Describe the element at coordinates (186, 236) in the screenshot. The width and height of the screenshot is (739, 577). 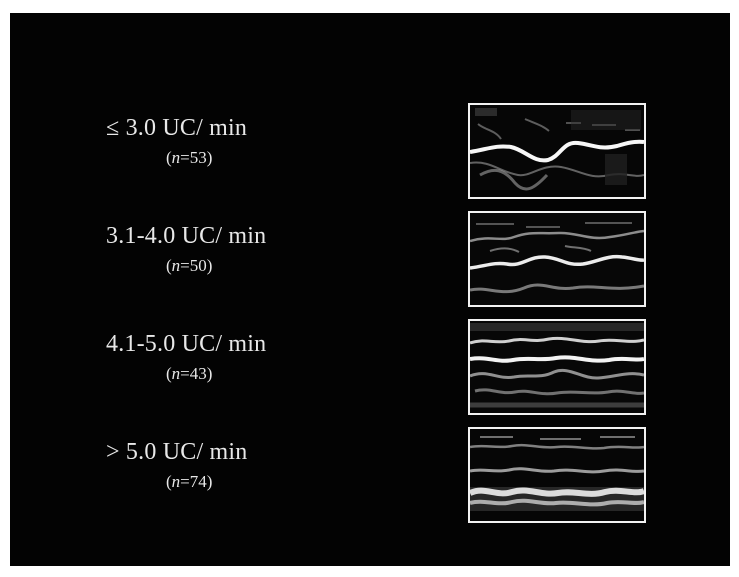
I see `row-label: 3.1-4.0 UC/ min` at that location.